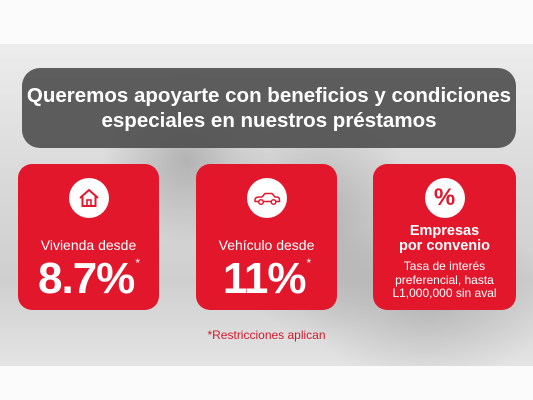 The height and width of the screenshot is (400, 533). What do you see at coordinates (88, 245) in the screenshot?
I see `card-vivienda-label: Vivienda desde` at bounding box center [88, 245].